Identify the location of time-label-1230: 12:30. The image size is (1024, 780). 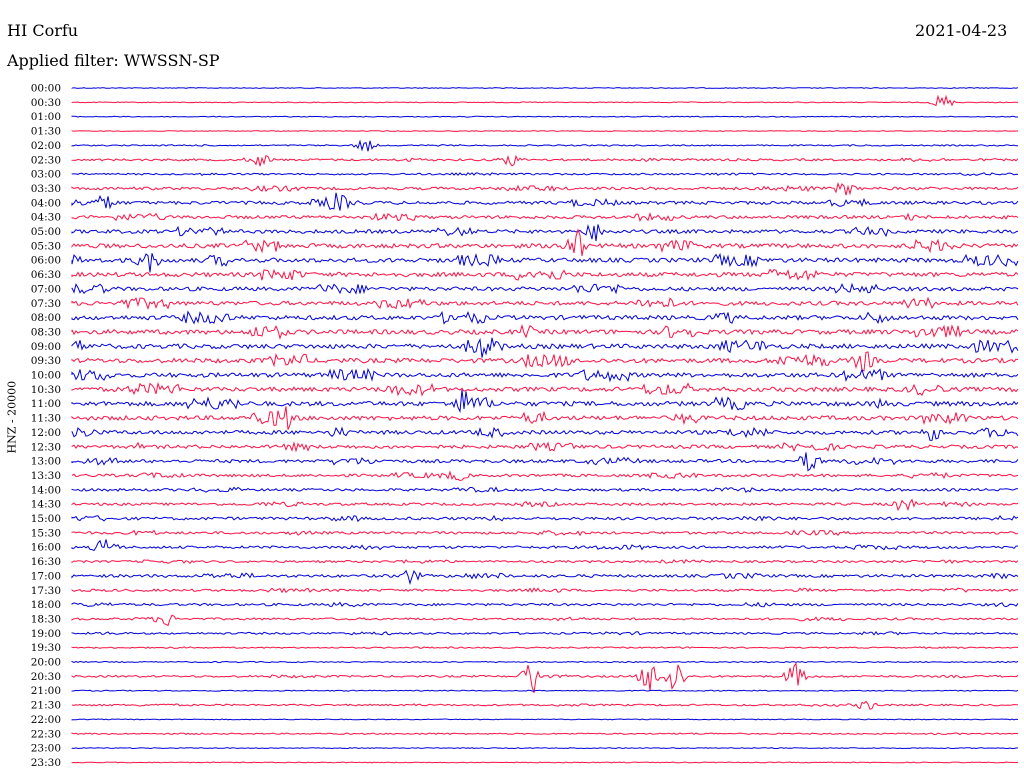
(46, 447).